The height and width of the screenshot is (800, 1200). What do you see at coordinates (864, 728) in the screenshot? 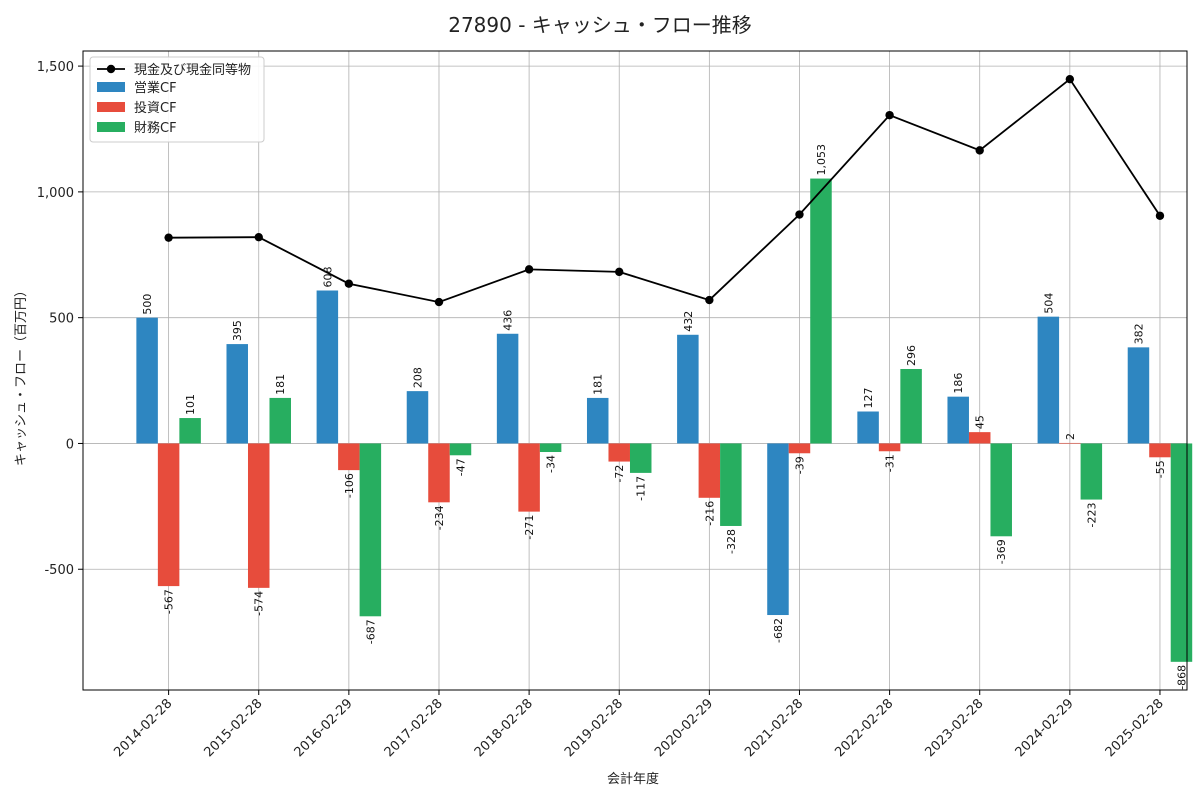
I see `x-tick-label: 2022-02-28` at bounding box center [864, 728].